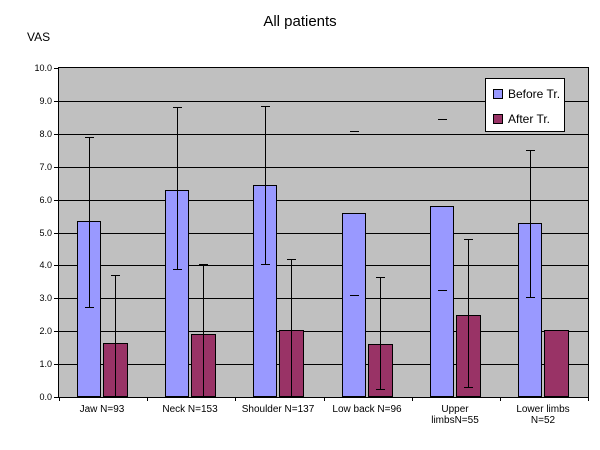 The width and height of the screenshot is (600, 450). Describe the element at coordinates (455, 415) in the screenshot. I see `x-category-label: Upper limbsN=55` at that location.